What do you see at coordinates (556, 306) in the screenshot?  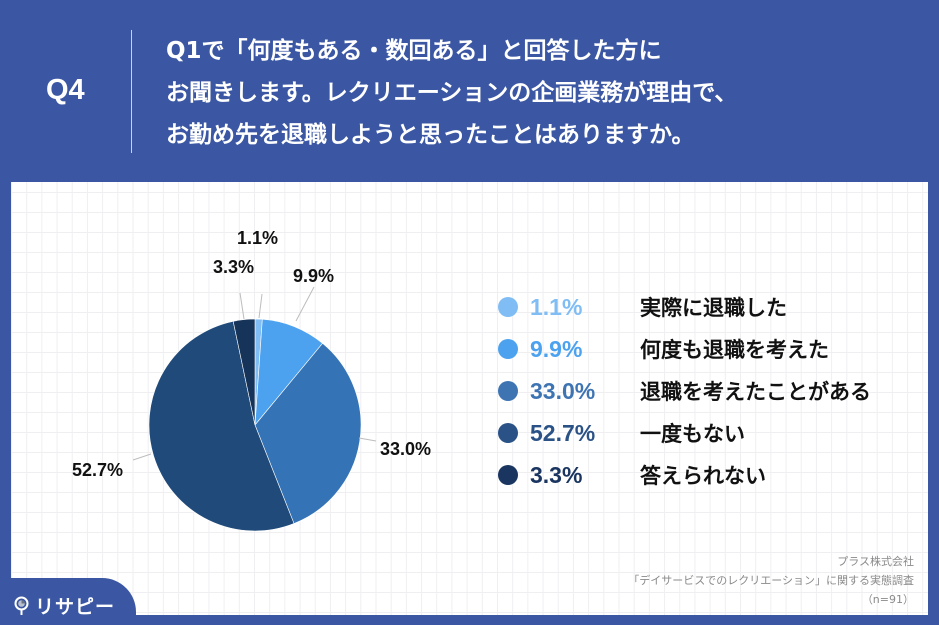 I see `legend-percent: 1.1%` at bounding box center [556, 306].